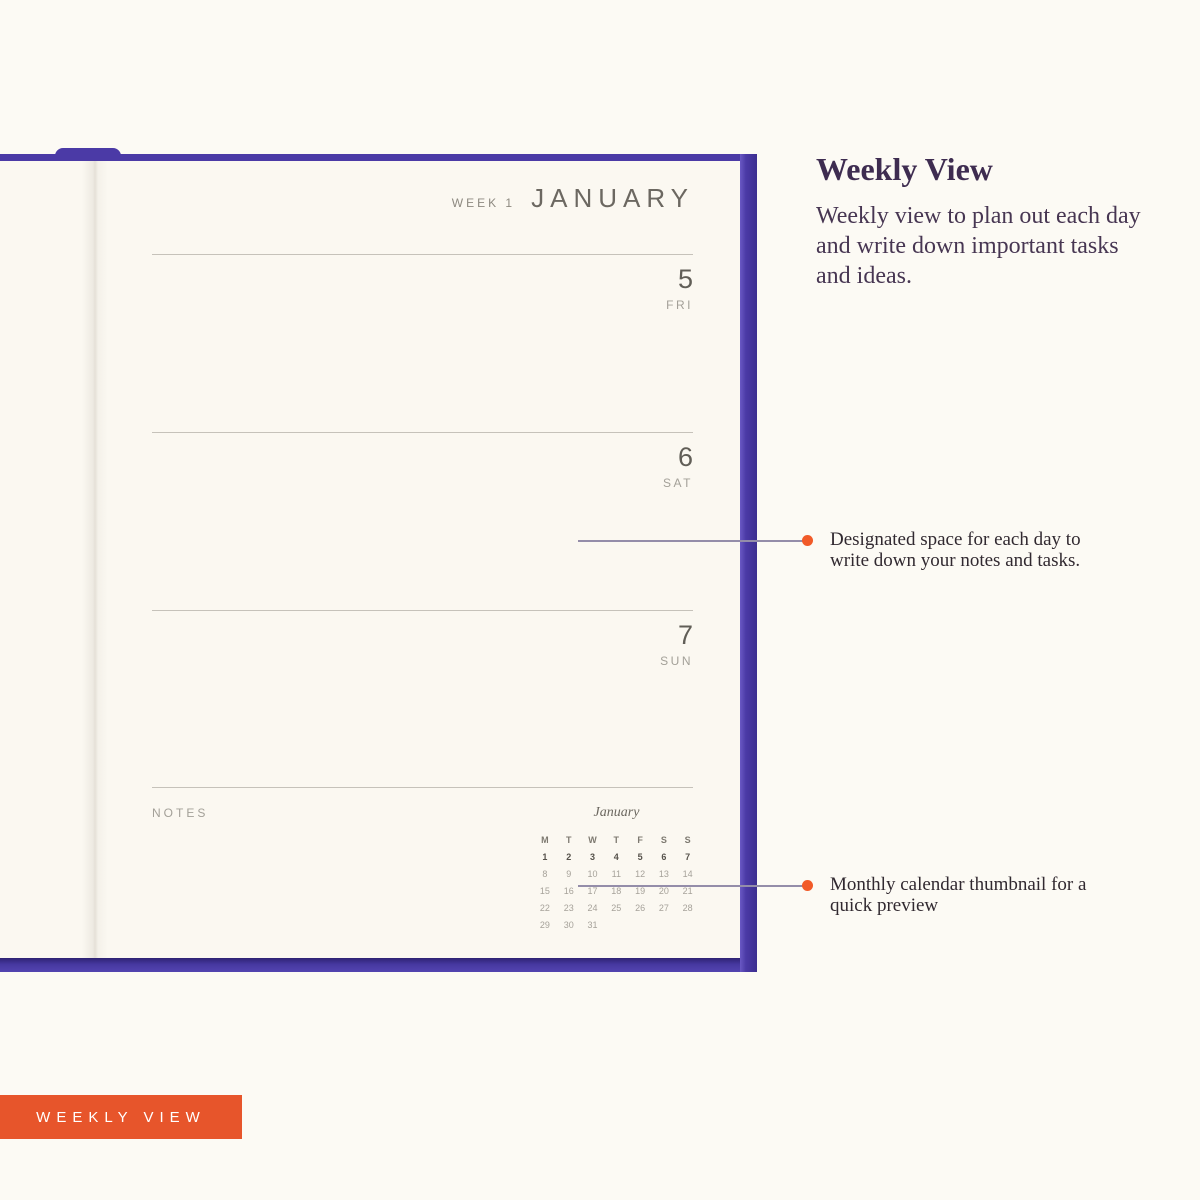  Describe the element at coordinates (545, 856) in the screenshot. I see `calendar-day: 1` at that location.